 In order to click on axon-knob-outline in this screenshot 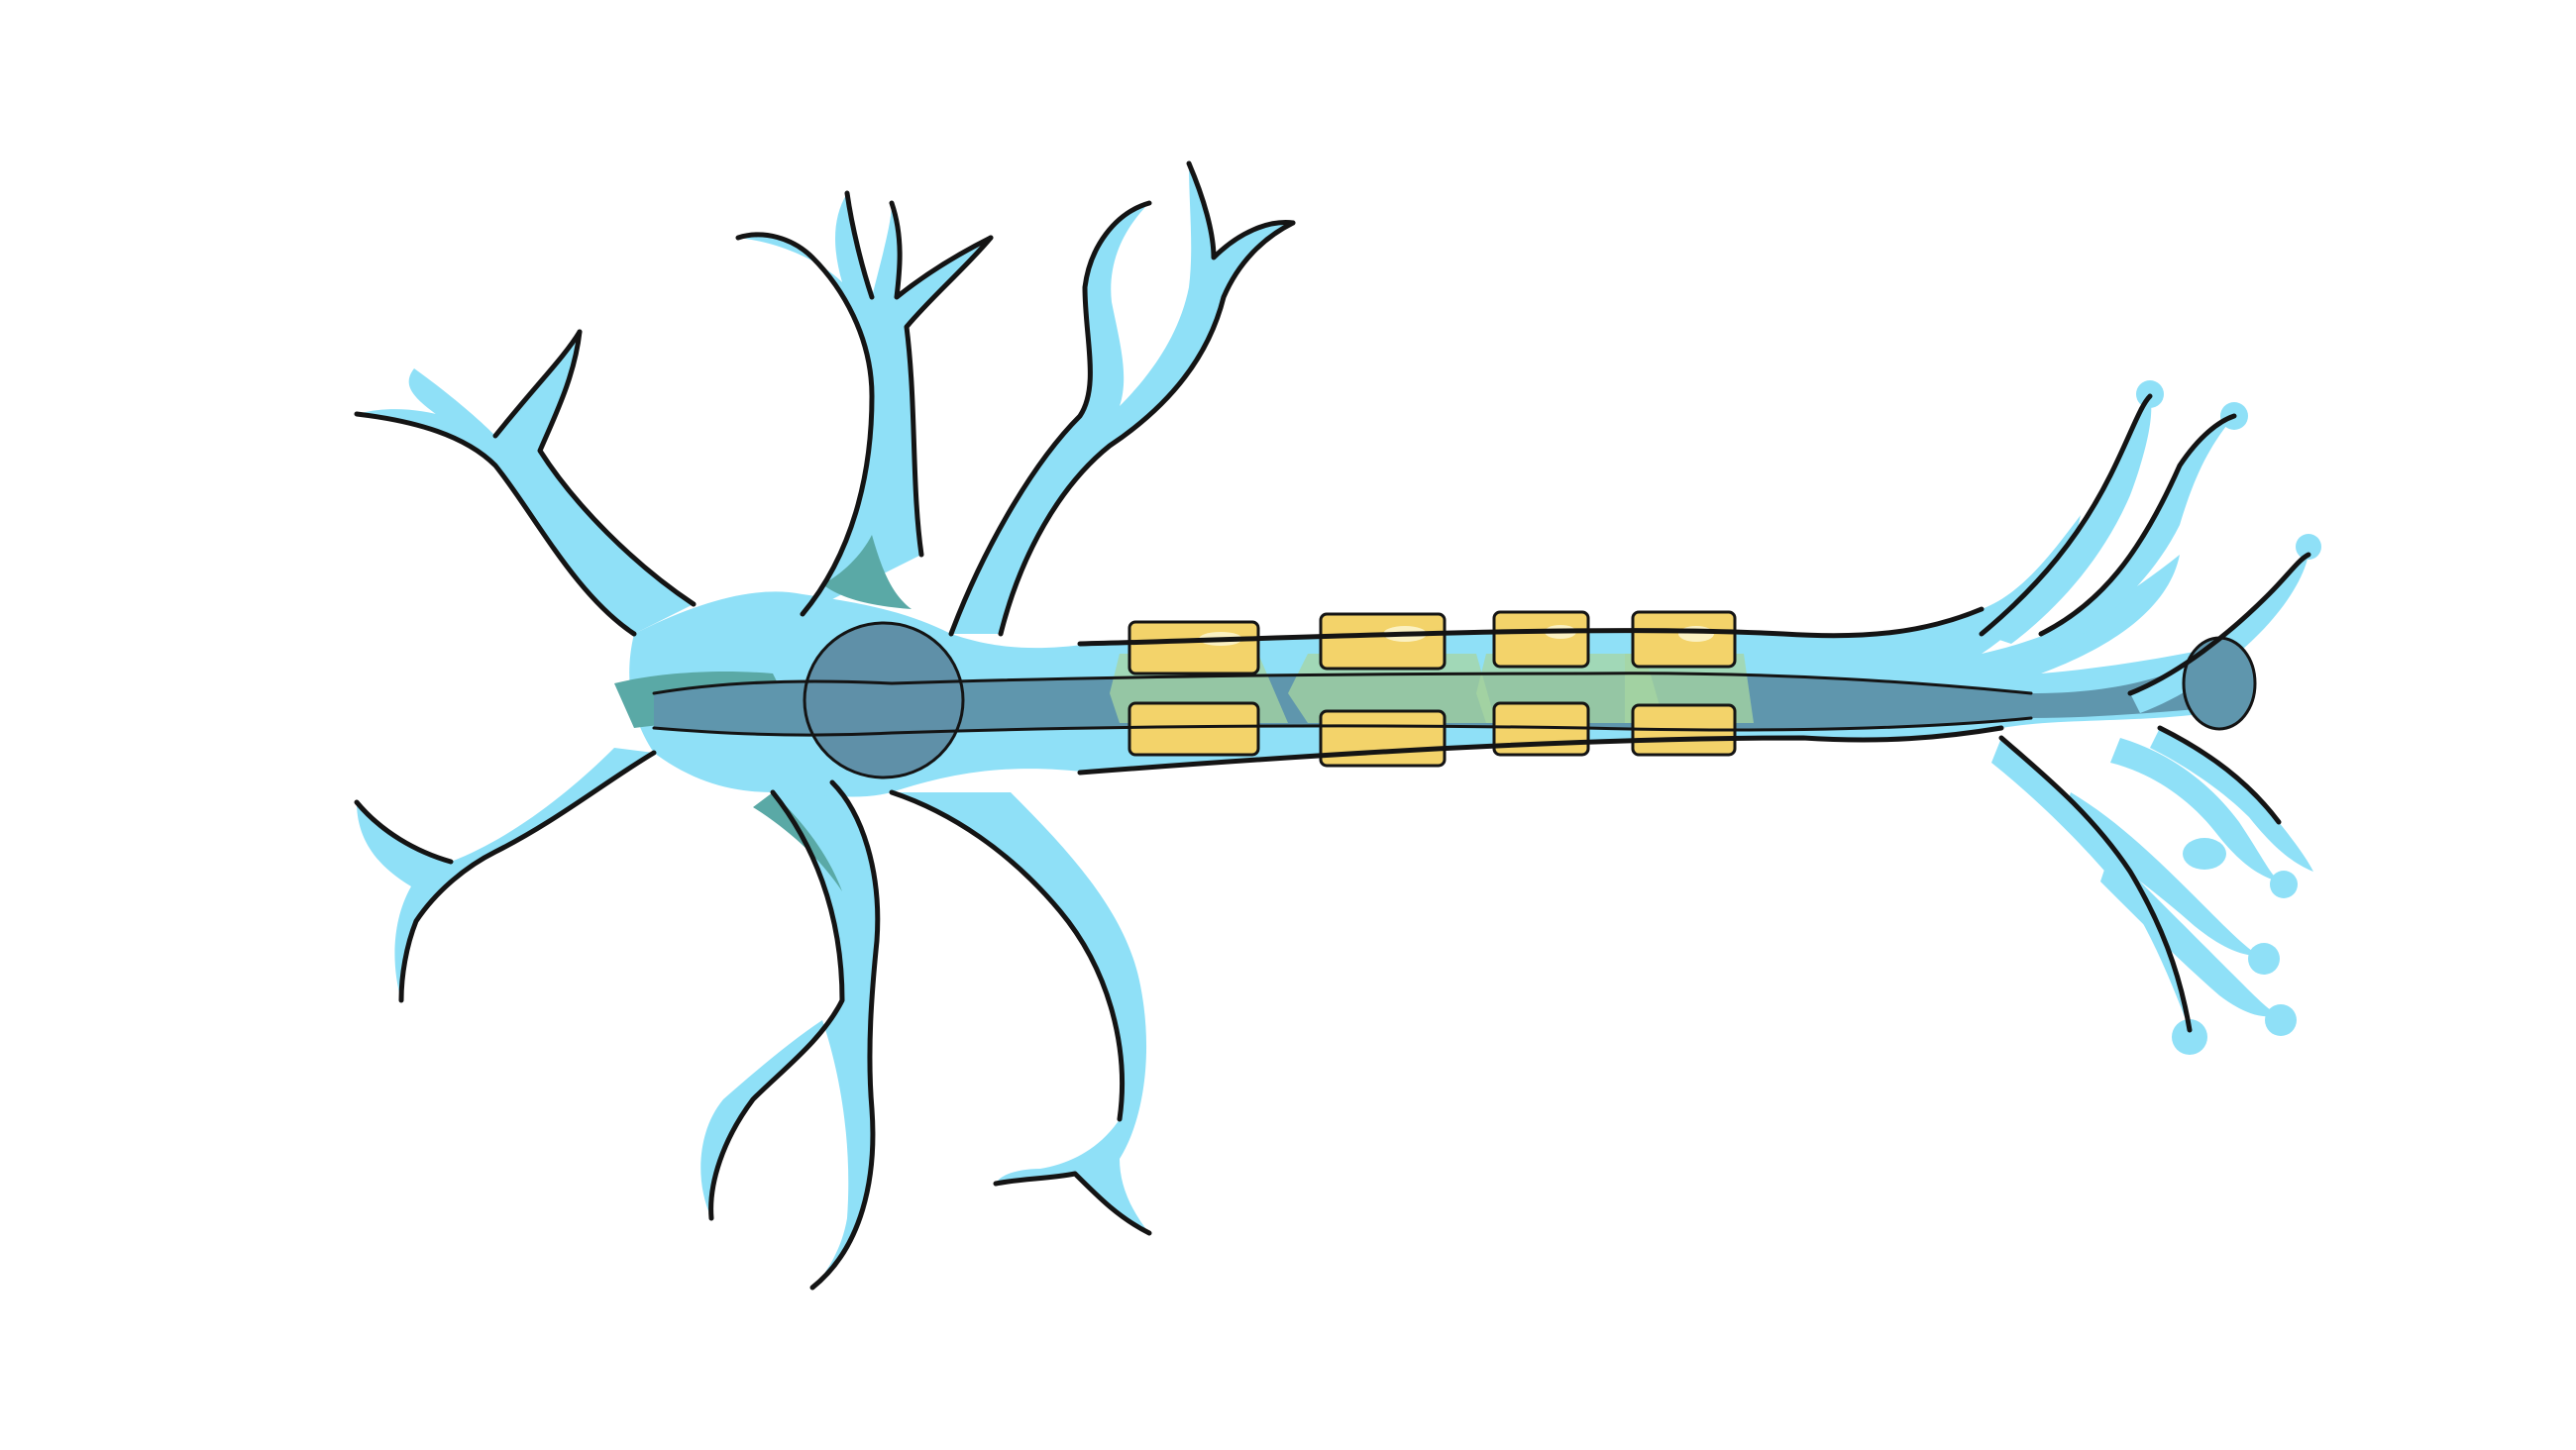, I will do `click(2219, 684)`.